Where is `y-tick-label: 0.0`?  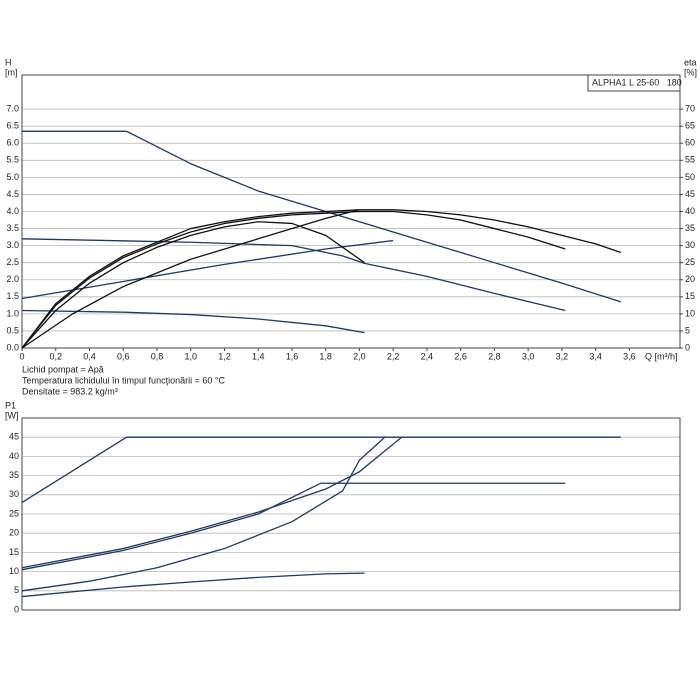 y-tick-label: 0.0 is located at coordinates (12, 347).